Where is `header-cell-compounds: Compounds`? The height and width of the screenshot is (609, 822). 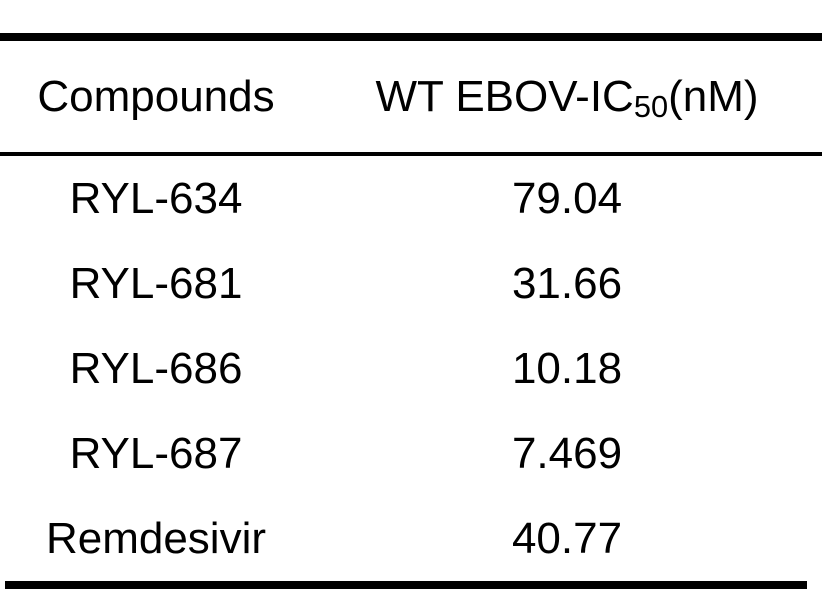
header-cell-compounds: Compounds is located at coordinates (156, 98).